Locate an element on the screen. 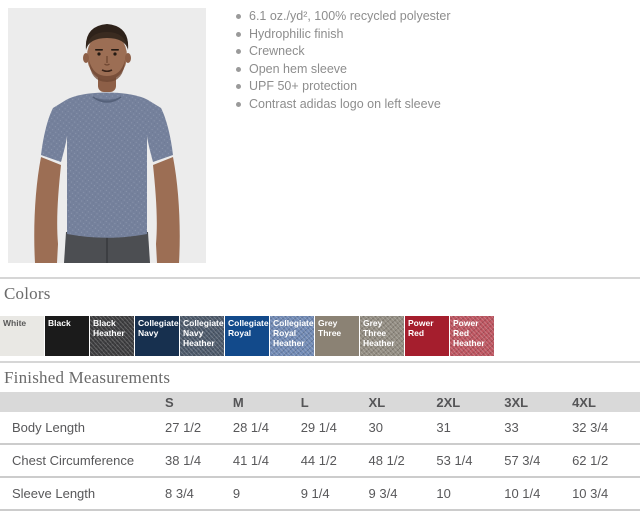  measurement-value: 57 3/4 is located at coordinates (538, 461).